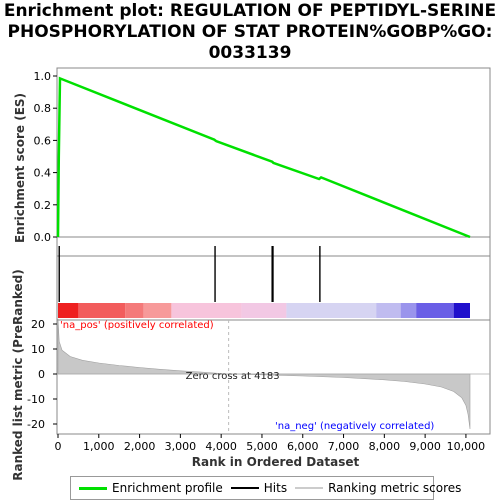 The height and width of the screenshot is (500, 500). What do you see at coordinates (309, 488) in the screenshot?
I see `legend-swatch-gray` at bounding box center [309, 488].